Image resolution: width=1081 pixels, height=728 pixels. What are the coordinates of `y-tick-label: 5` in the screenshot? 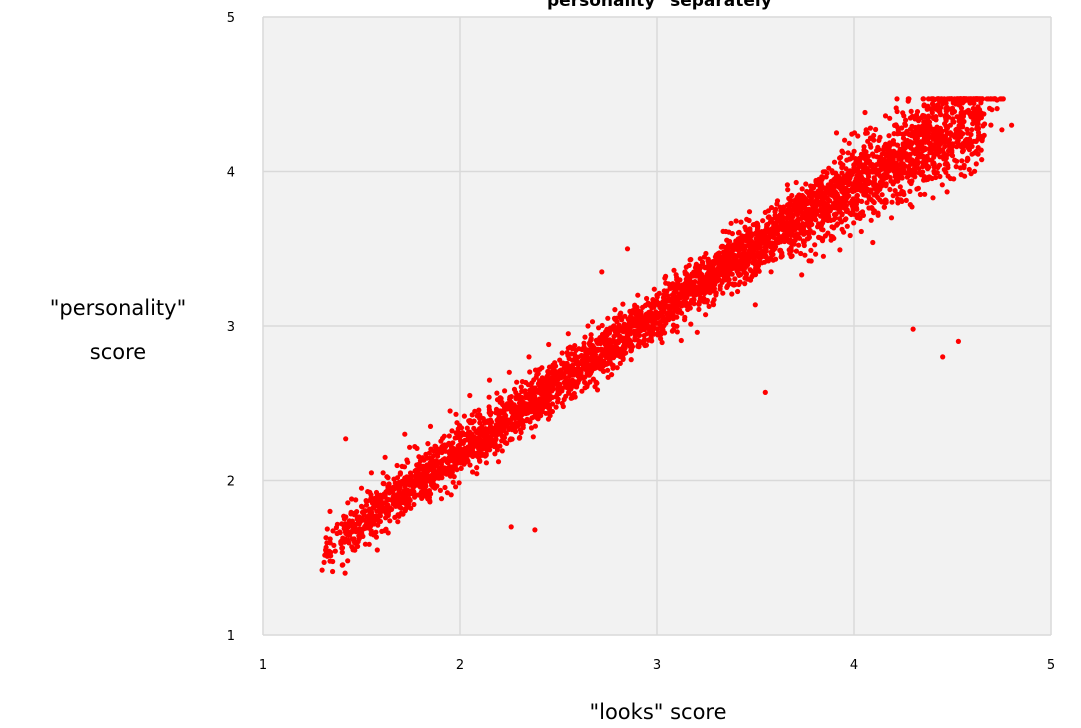 It's located at (231, 18).